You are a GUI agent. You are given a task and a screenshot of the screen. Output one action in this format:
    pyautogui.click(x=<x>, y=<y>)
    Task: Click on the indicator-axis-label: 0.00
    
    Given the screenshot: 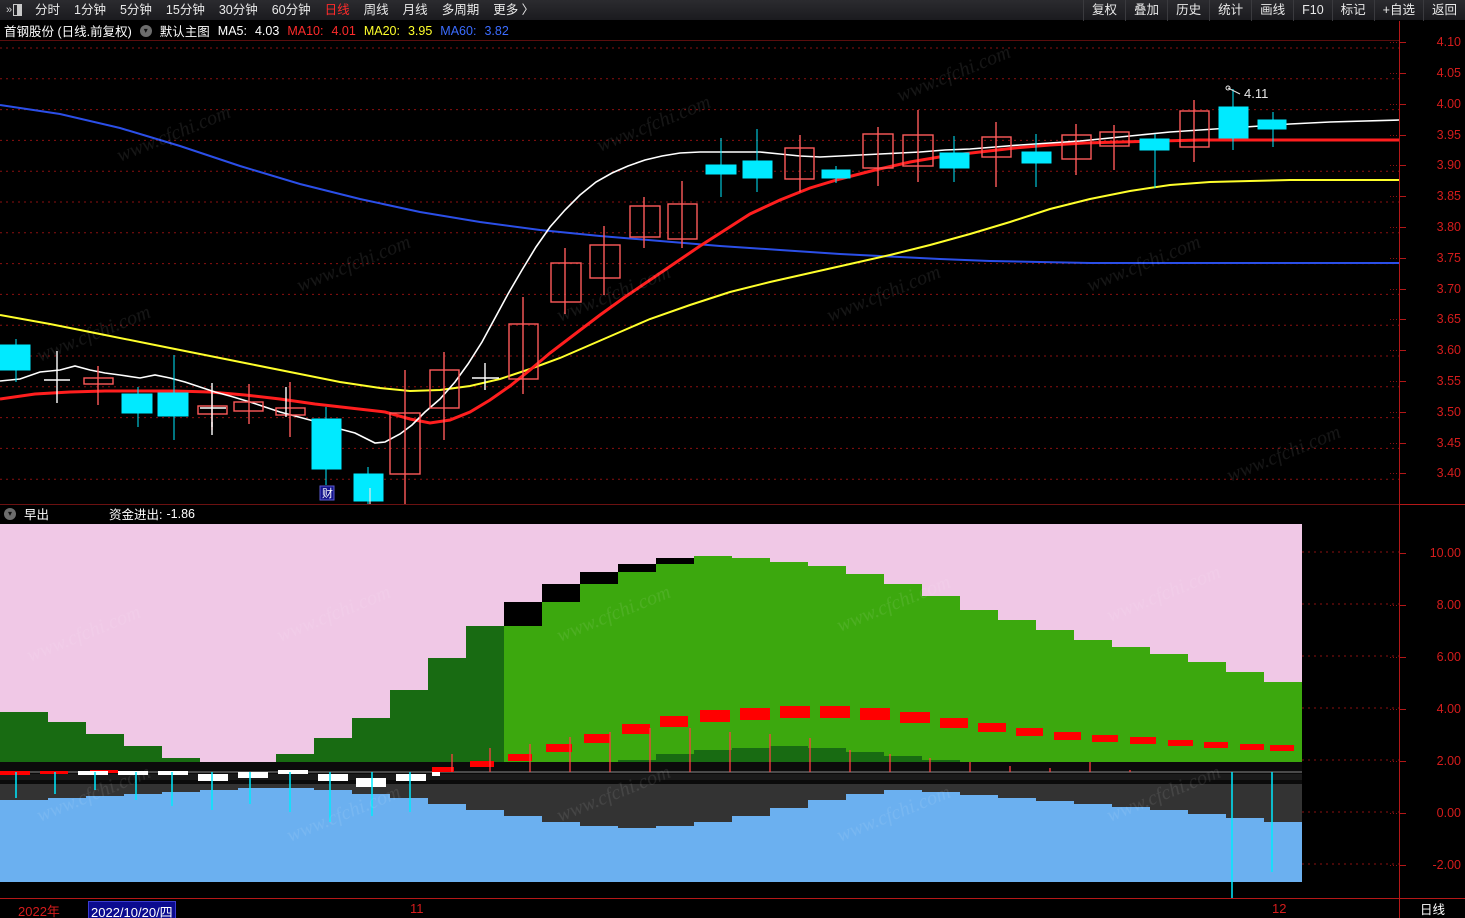 What is the action you would take?
    pyautogui.click(x=1448, y=813)
    